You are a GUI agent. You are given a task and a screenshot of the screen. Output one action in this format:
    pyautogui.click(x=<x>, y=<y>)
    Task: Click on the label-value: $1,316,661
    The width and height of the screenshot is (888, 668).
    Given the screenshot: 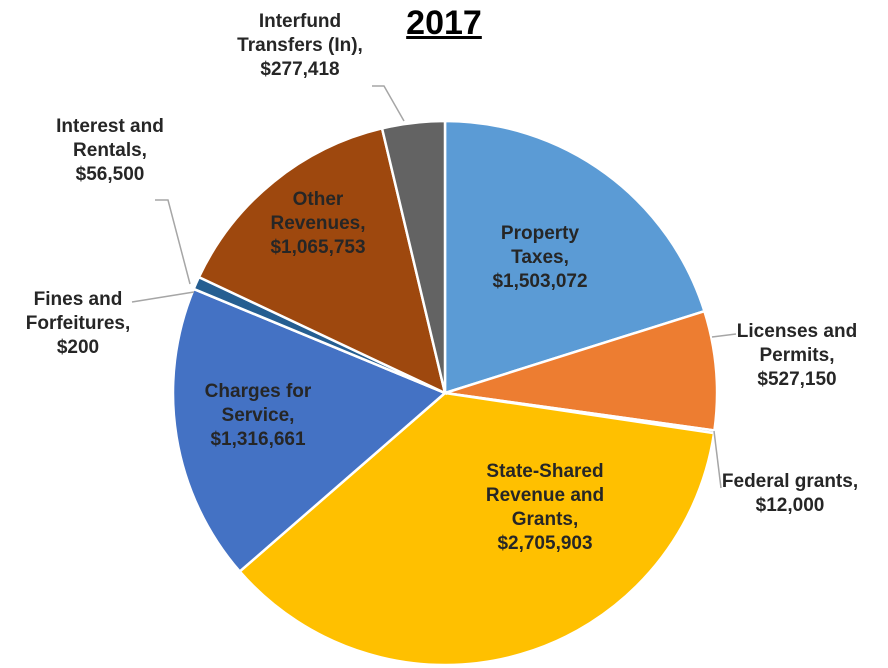 What is the action you would take?
    pyautogui.click(x=258, y=439)
    